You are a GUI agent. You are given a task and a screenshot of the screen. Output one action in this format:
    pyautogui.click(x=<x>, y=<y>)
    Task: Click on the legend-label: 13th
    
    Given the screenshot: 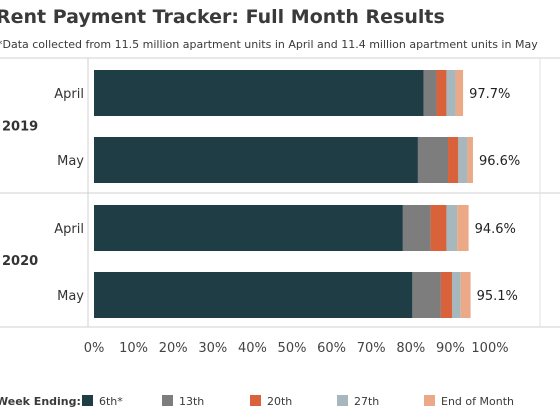 What is the action you would take?
    pyautogui.click(x=192, y=401)
    